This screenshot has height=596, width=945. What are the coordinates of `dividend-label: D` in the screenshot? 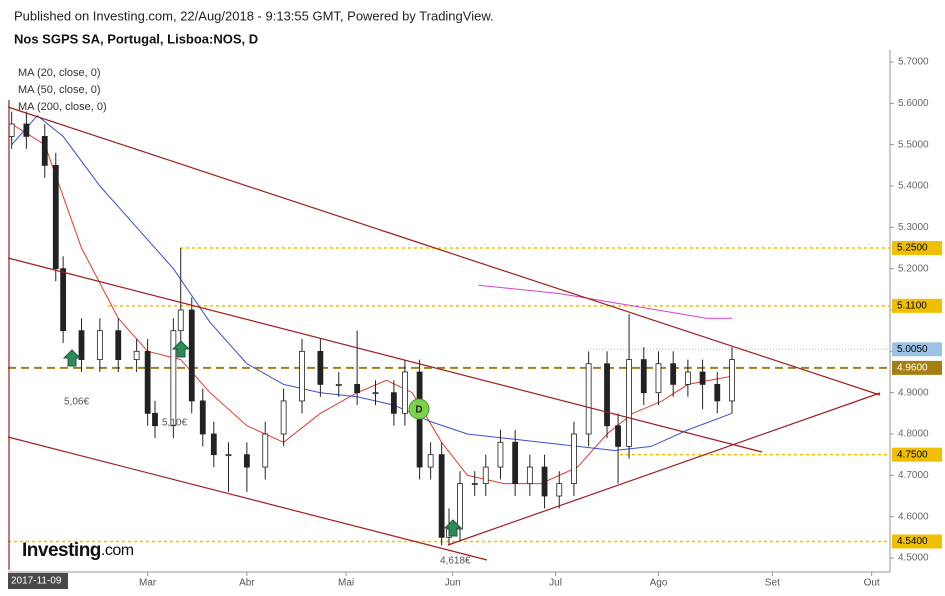 It's located at (418, 410).